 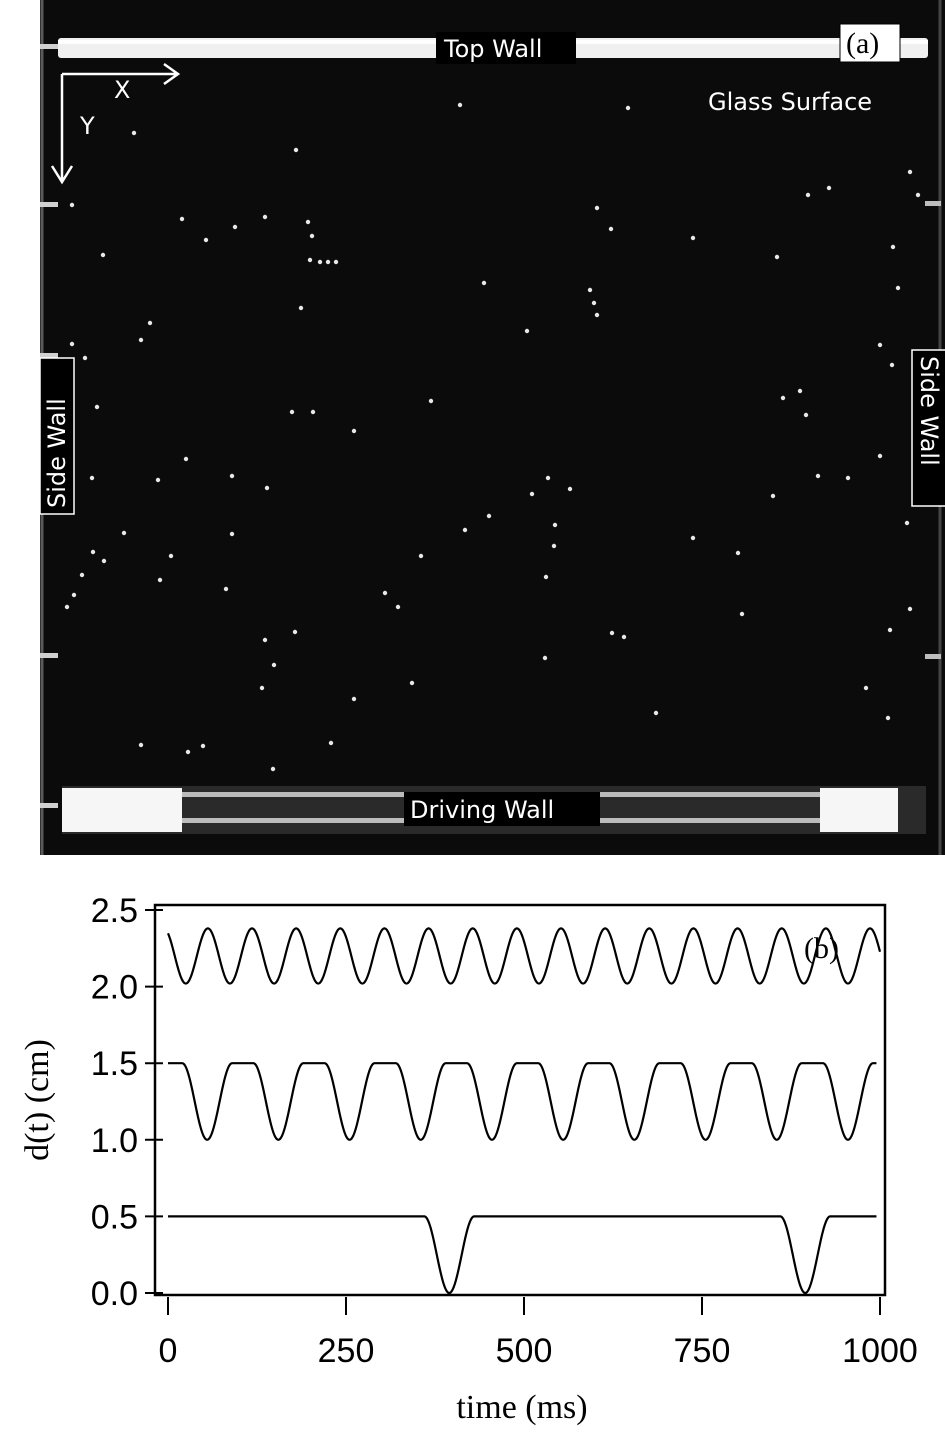 I want to click on panel-a-tag: (a), so click(x=862, y=43).